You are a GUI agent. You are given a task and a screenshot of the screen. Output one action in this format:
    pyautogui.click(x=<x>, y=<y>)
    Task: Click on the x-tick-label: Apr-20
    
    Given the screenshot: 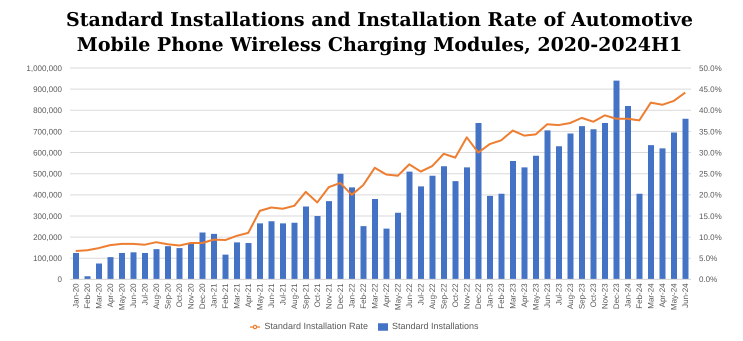 What is the action you would take?
    pyautogui.click(x=110, y=295)
    